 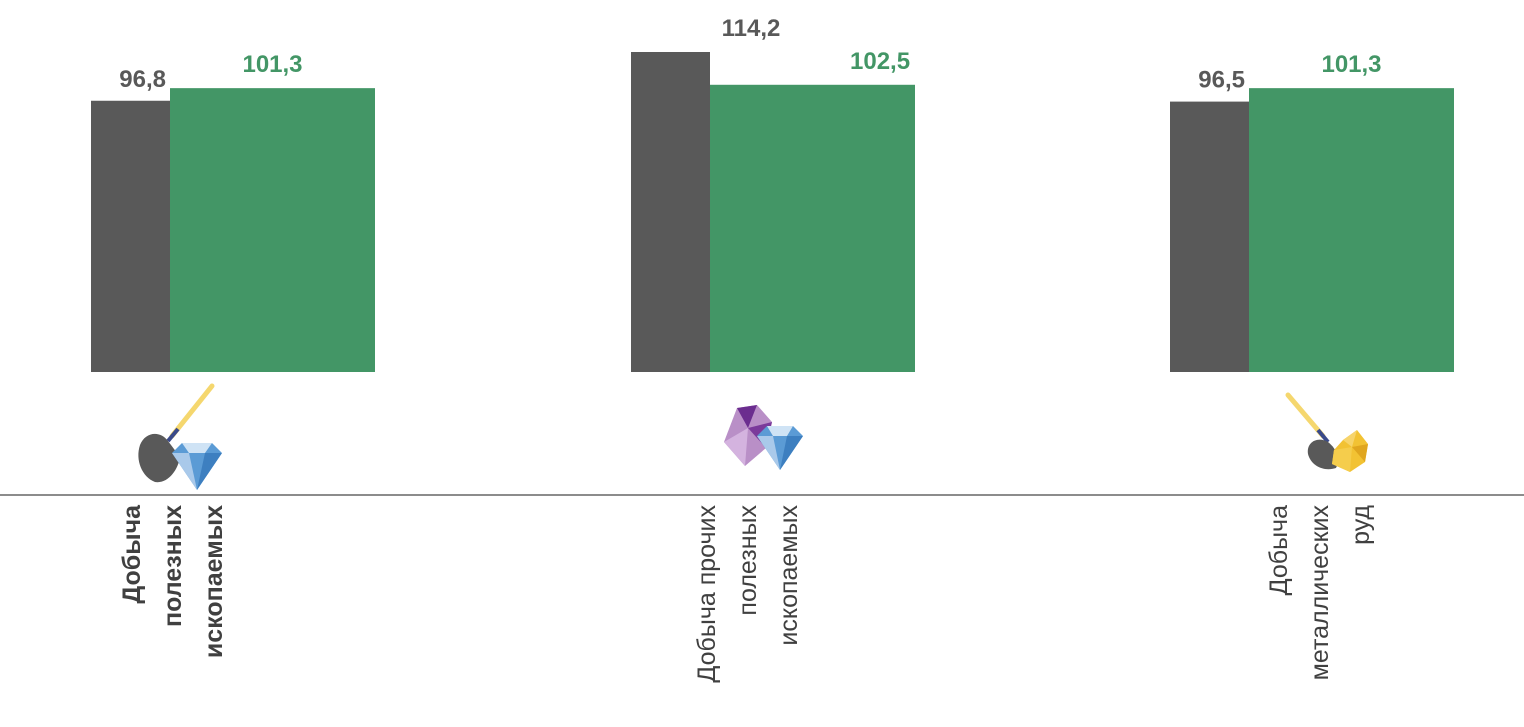 What do you see at coordinates (812, 228) in the screenshot?
I see `bar-series2-cat2` at bounding box center [812, 228].